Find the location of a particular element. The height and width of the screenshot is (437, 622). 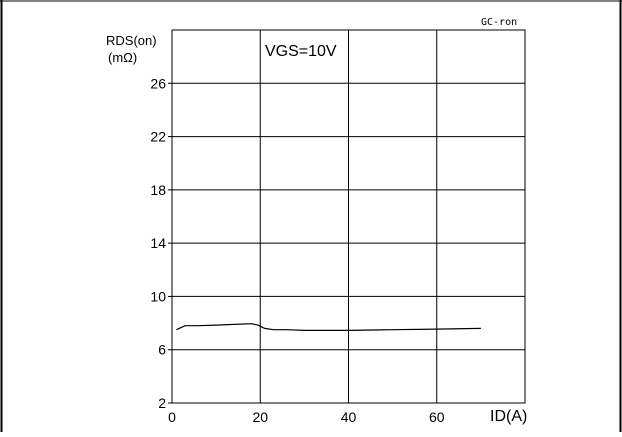

y-tick-label: 6 is located at coordinates (162, 350).